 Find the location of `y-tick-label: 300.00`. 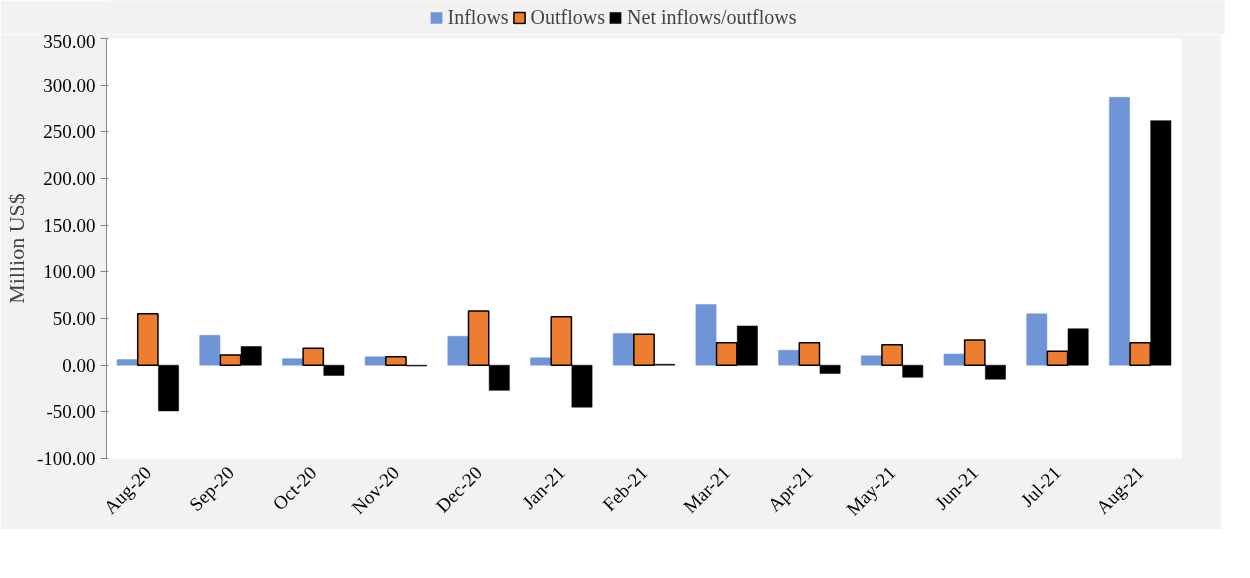

y-tick-label: 300.00 is located at coordinates (69, 85).